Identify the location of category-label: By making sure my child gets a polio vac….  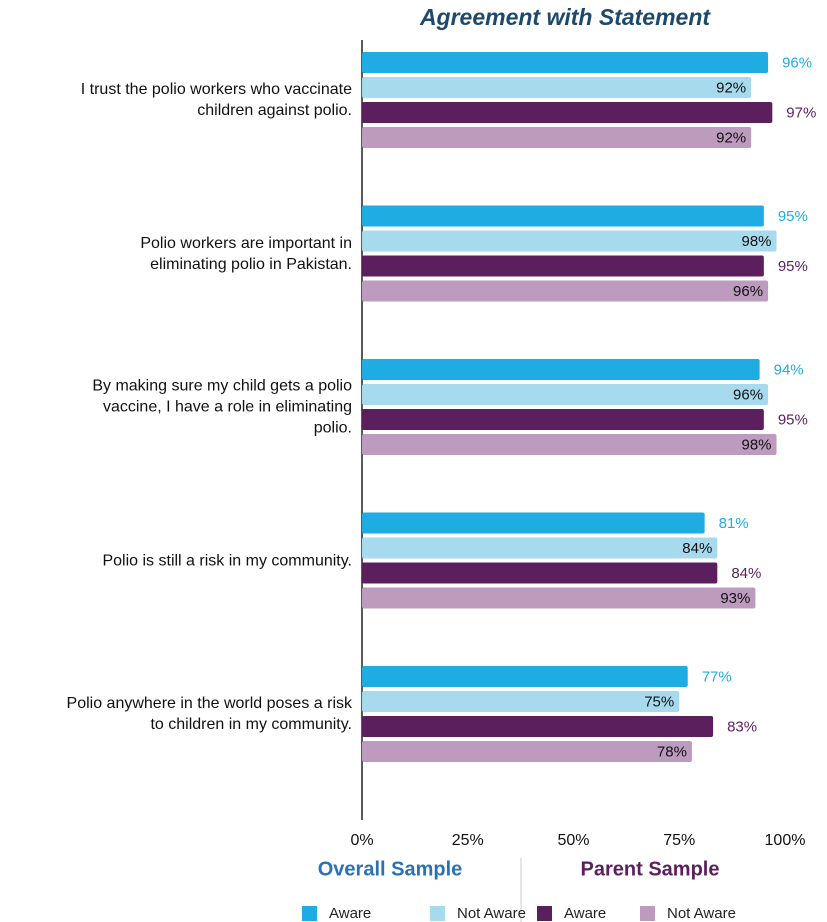
(222, 407).